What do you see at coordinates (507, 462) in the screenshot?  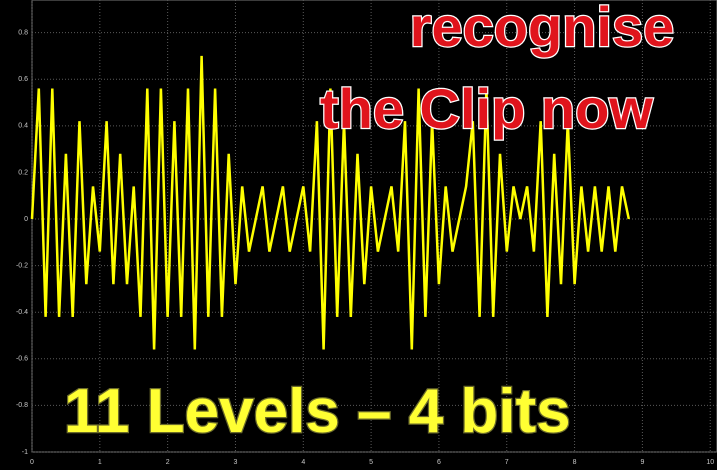 I see `x-tick-label: 7` at bounding box center [507, 462].